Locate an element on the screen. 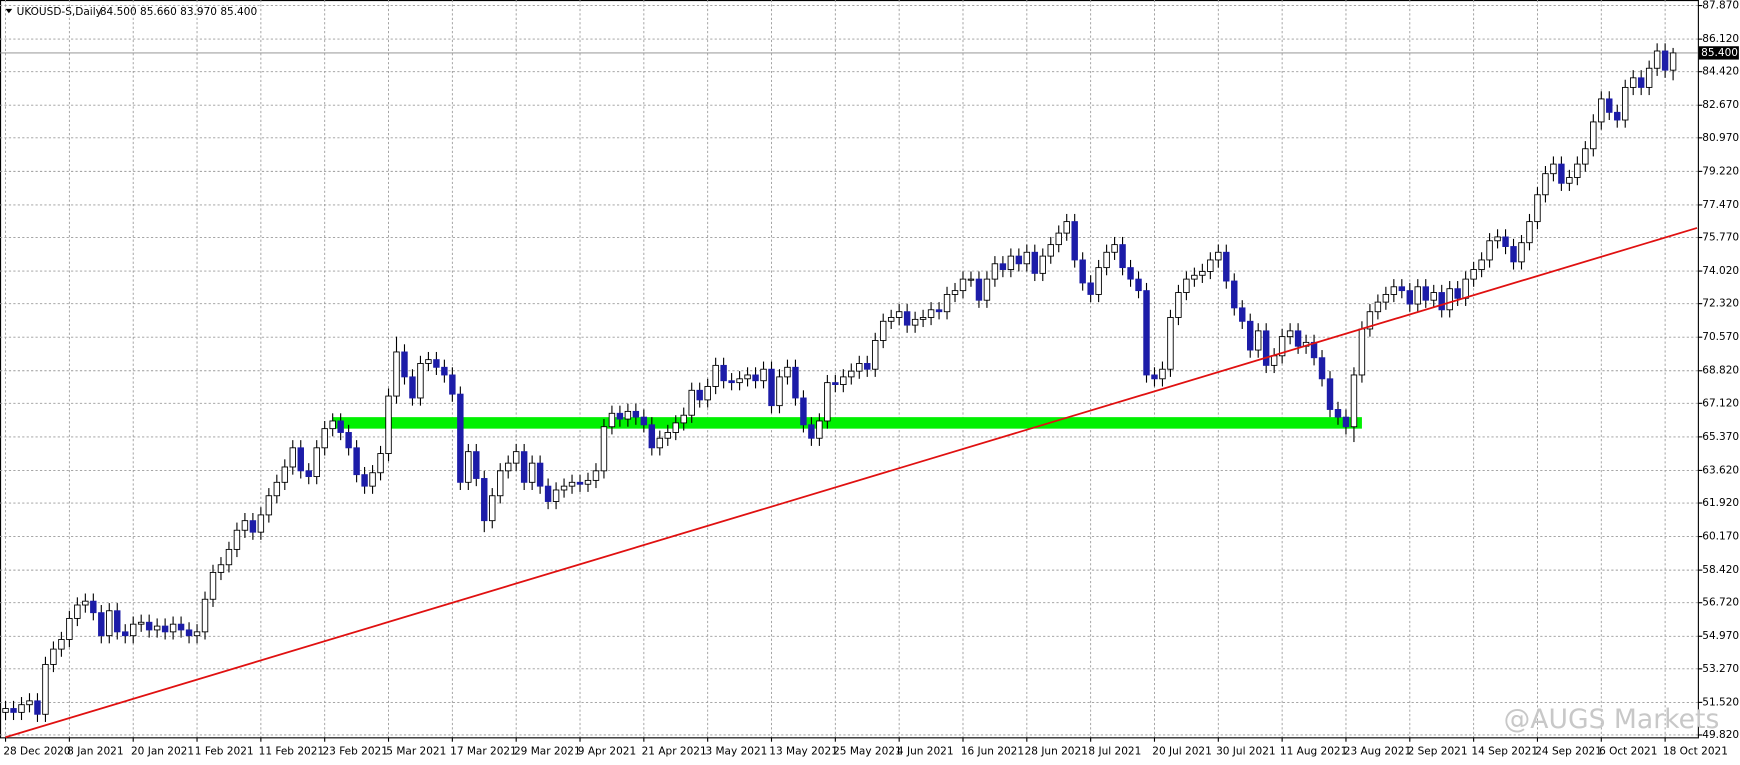 The image size is (1740, 765). x-tick-label: 17 Mar 2021 is located at coordinates (483, 752).